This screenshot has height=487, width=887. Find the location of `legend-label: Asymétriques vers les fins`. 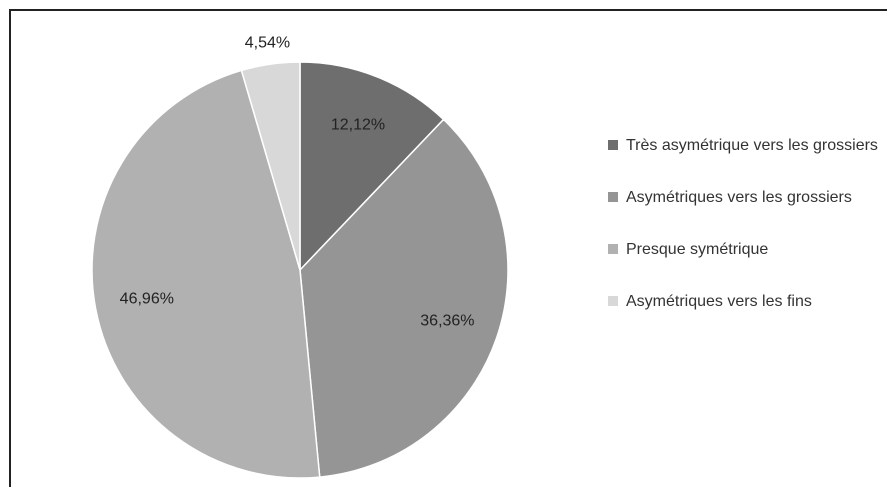

legend-label: Asymétriques vers les fins is located at coordinates (719, 301).